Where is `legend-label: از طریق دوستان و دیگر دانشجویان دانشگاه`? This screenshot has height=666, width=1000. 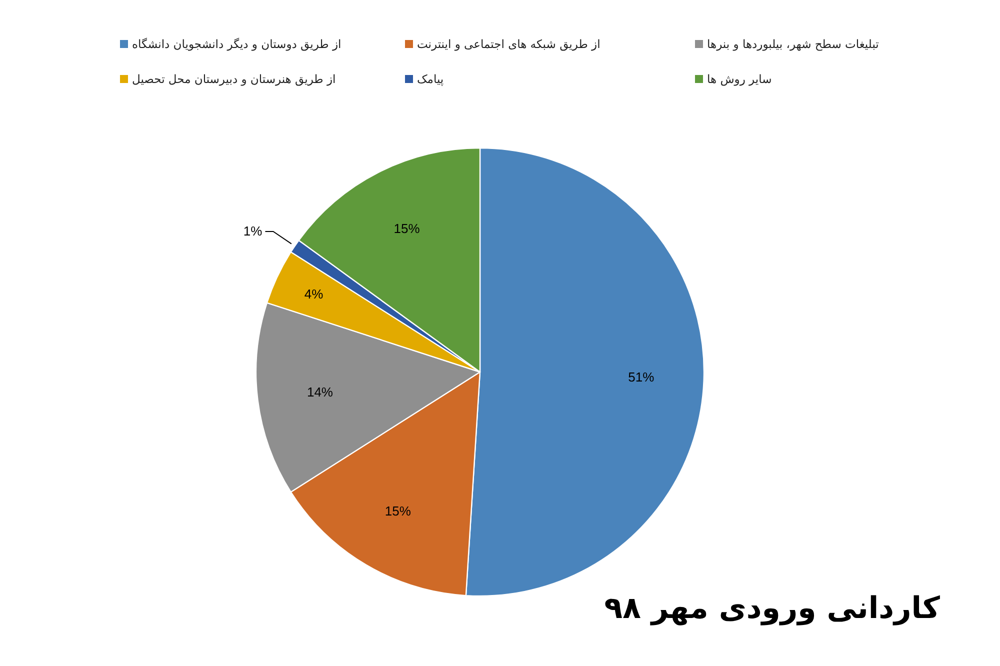 legend-label: از طریق دوستان و دیگر دانشجویان دانشگاه is located at coordinates (237, 44).